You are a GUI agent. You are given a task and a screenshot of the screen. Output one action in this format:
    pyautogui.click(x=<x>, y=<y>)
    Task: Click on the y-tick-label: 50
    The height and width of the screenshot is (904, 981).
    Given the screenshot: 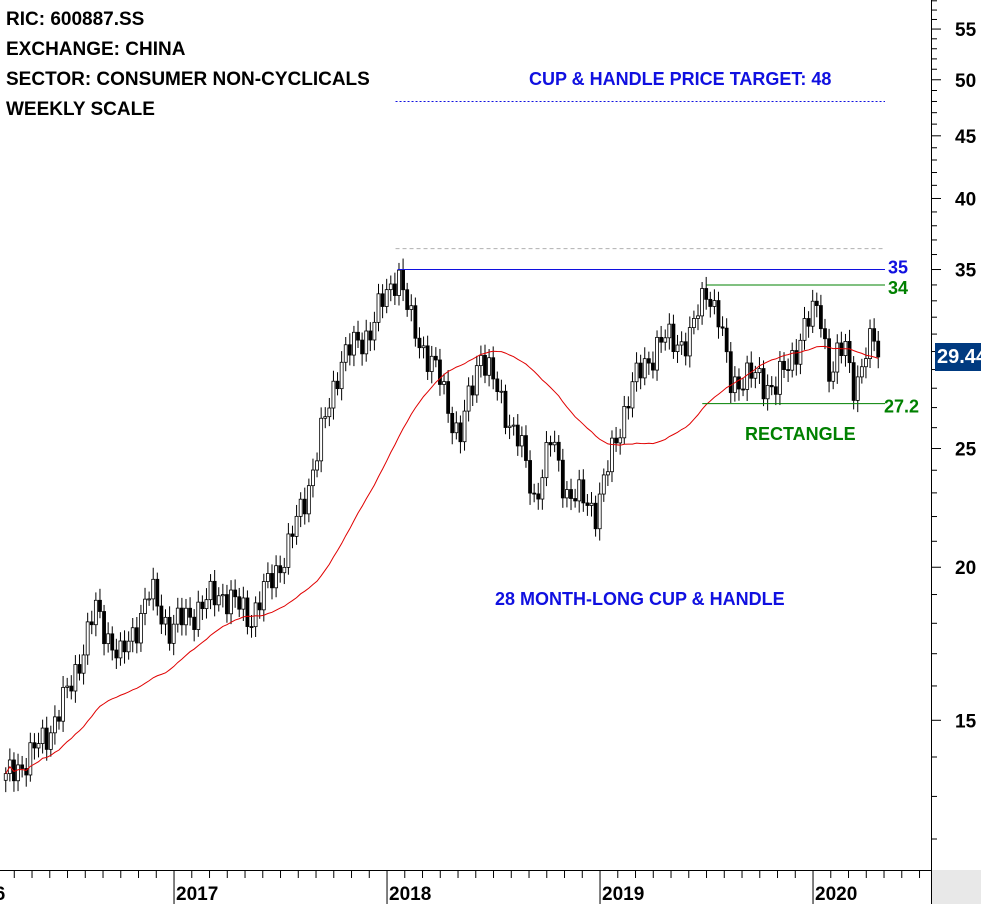 What is the action you would take?
    pyautogui.click(x=965, y=81)
    